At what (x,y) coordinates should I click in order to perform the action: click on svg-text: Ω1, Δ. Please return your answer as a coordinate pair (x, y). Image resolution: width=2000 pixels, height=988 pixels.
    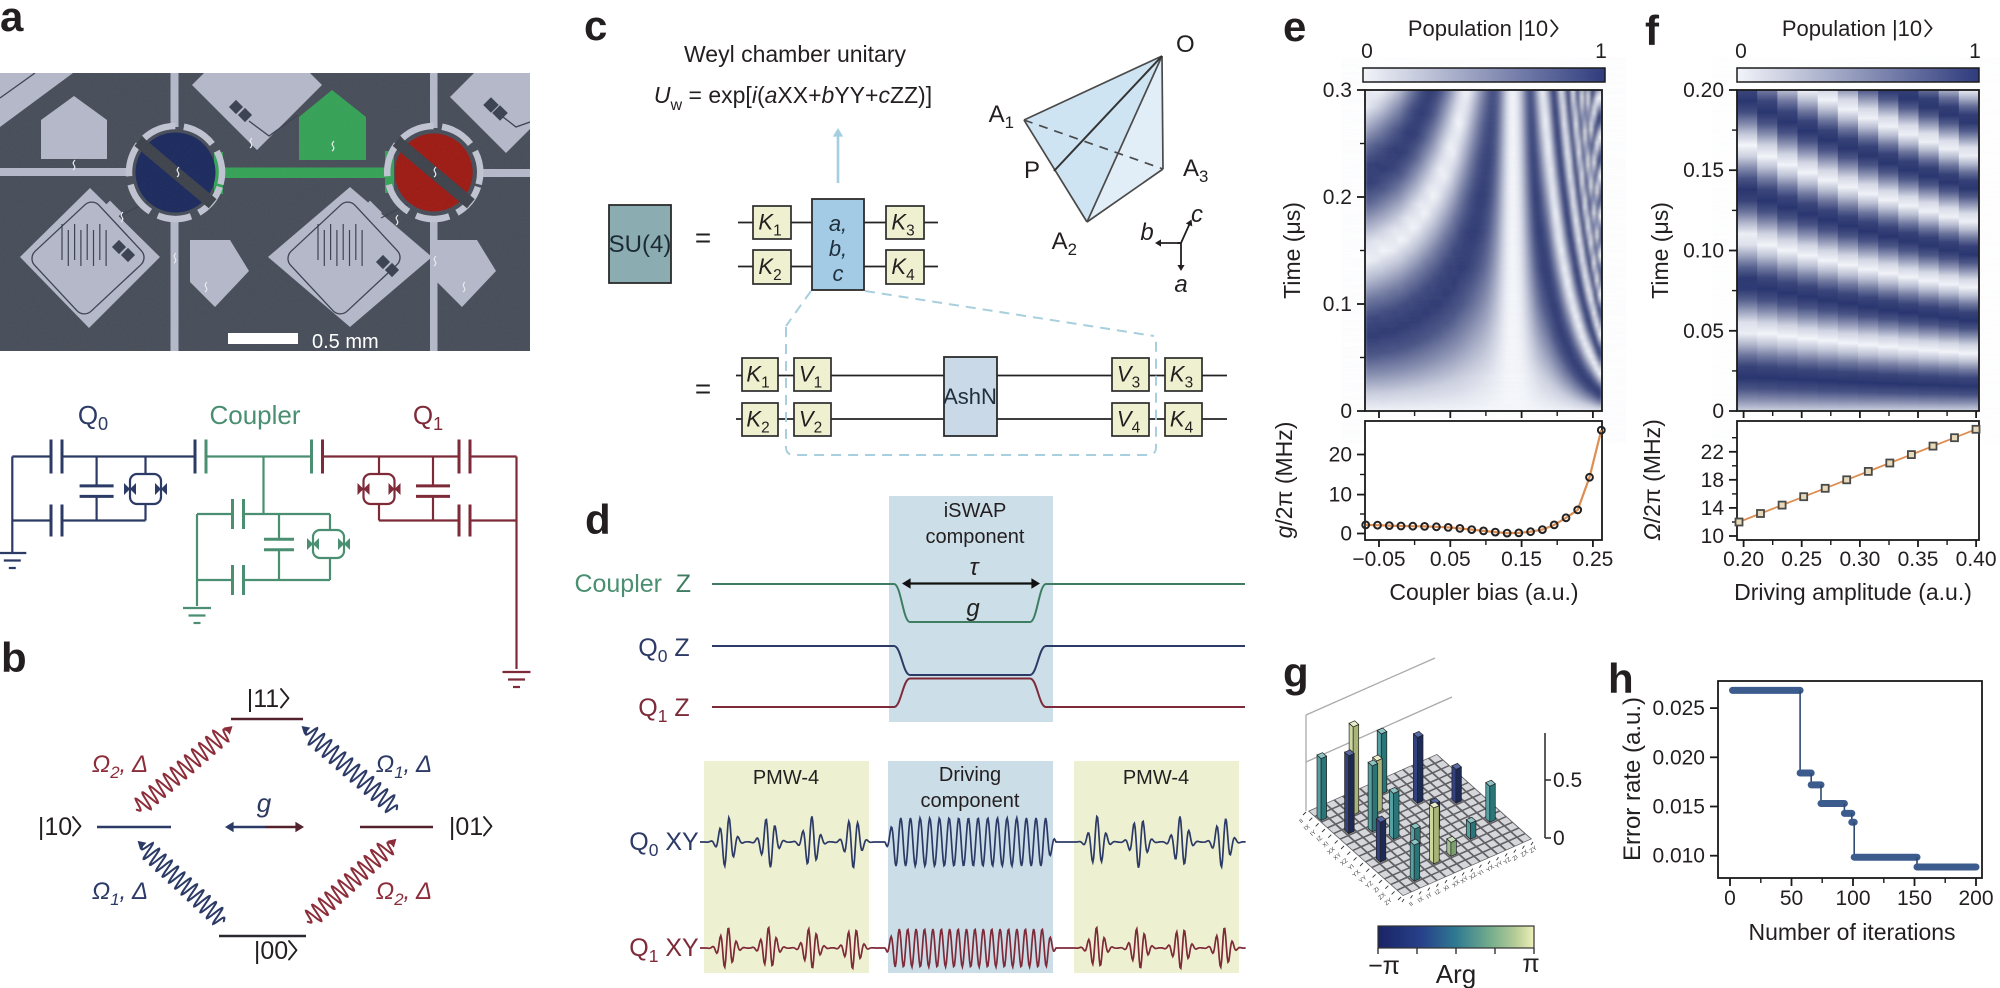
    Looking at the image, I should click on (120, 893).